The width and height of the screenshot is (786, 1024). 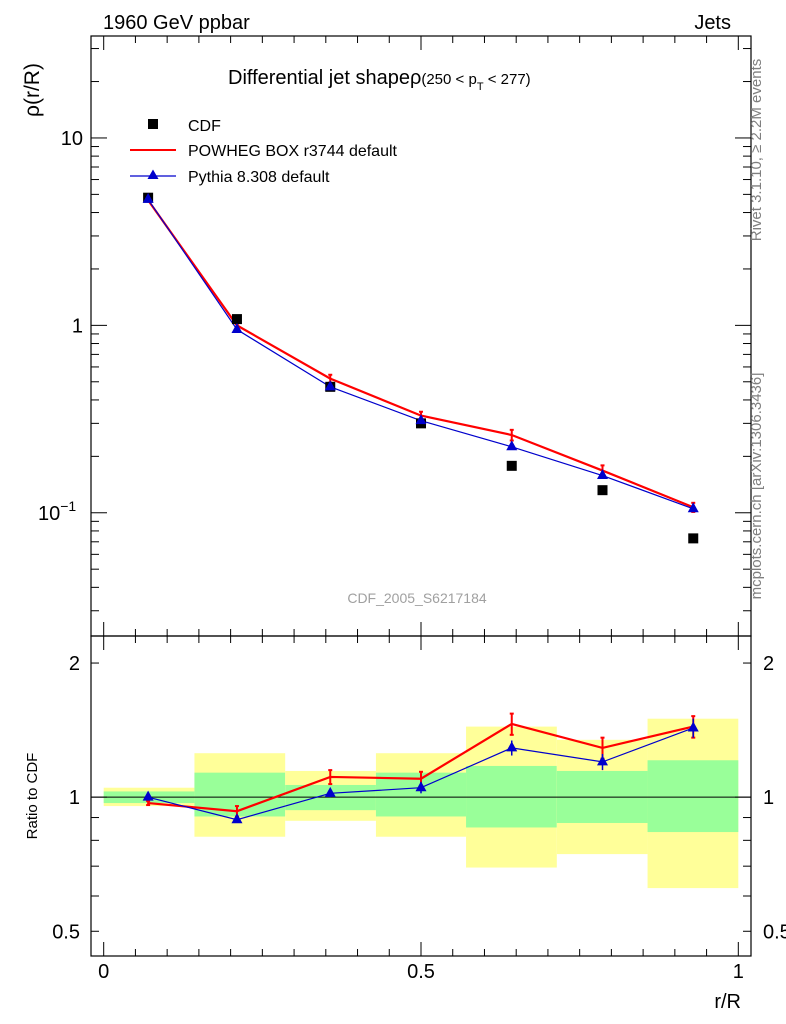 I want to click on ratio-xtick-label: 1, so click(x=738, y=972).